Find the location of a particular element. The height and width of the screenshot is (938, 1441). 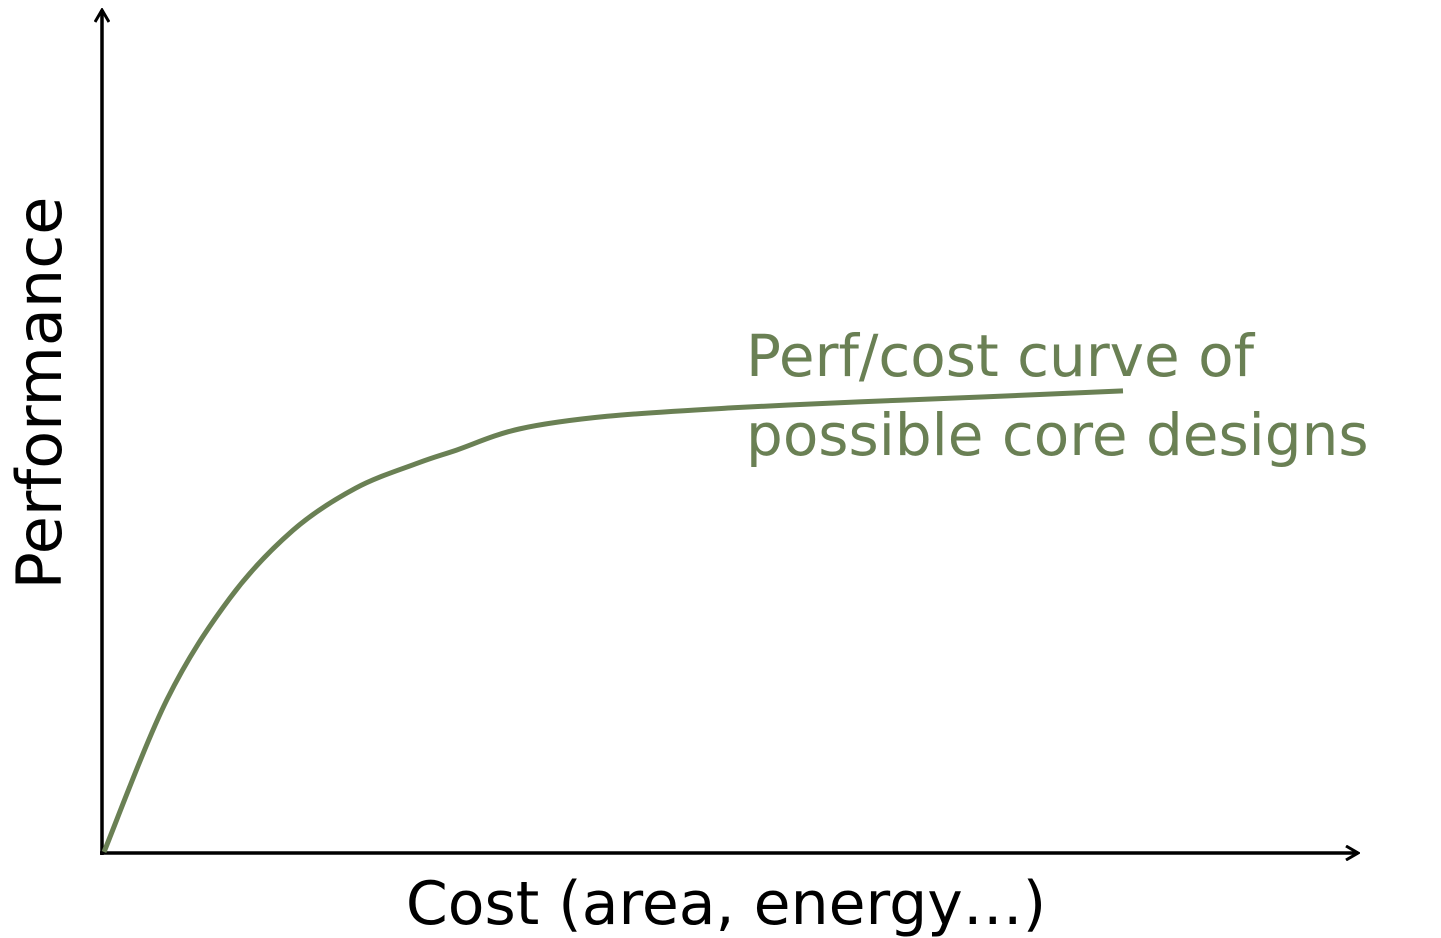

x-axis-label: Cost (area, energy…) is located at coordinates (726, 903).